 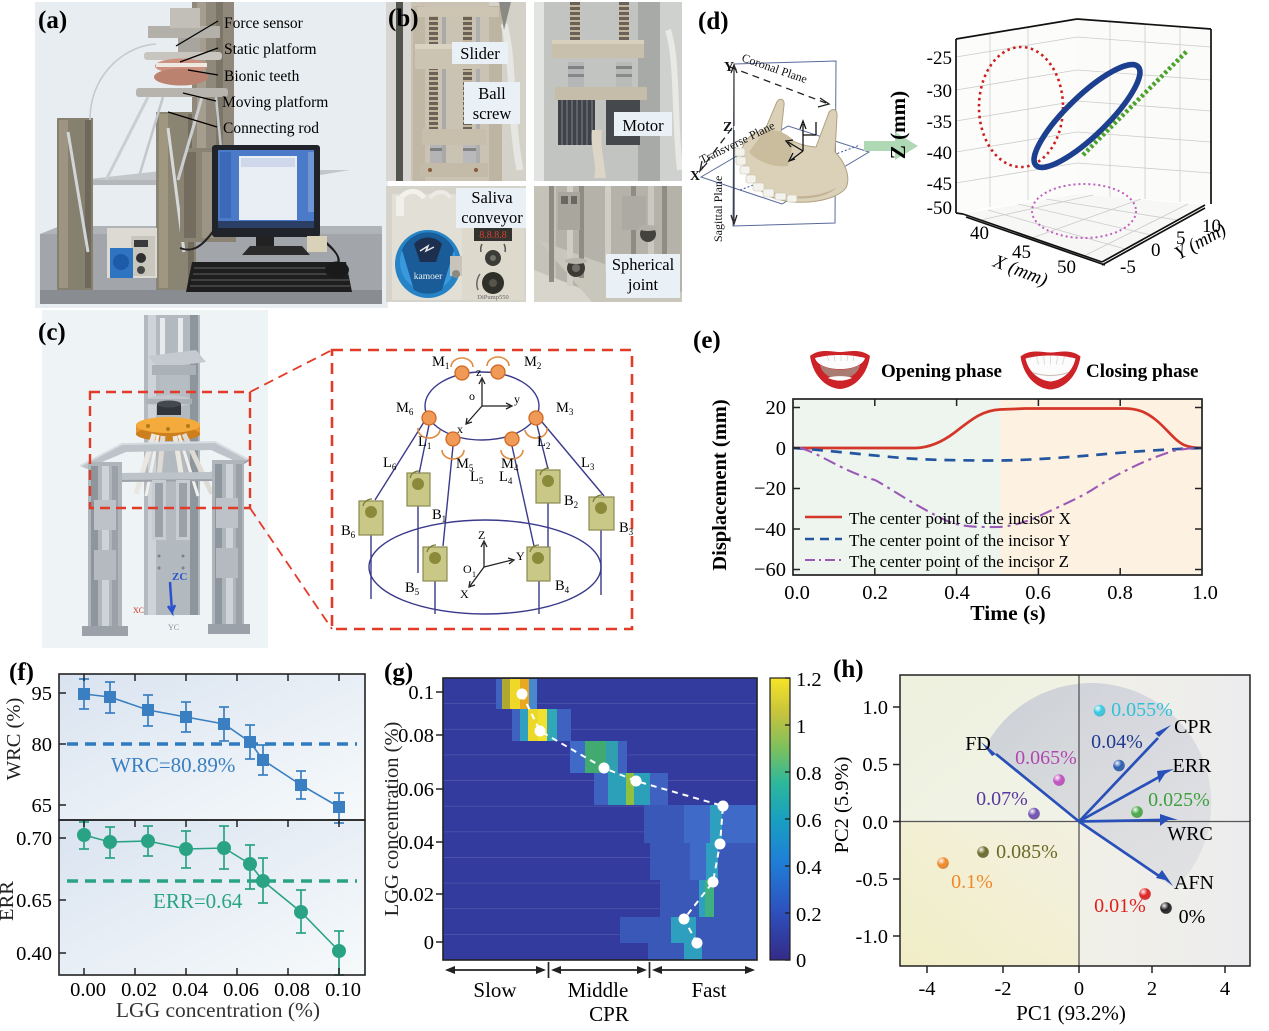 I want to click on svg-text: Slider, so click(x=480, y=53).